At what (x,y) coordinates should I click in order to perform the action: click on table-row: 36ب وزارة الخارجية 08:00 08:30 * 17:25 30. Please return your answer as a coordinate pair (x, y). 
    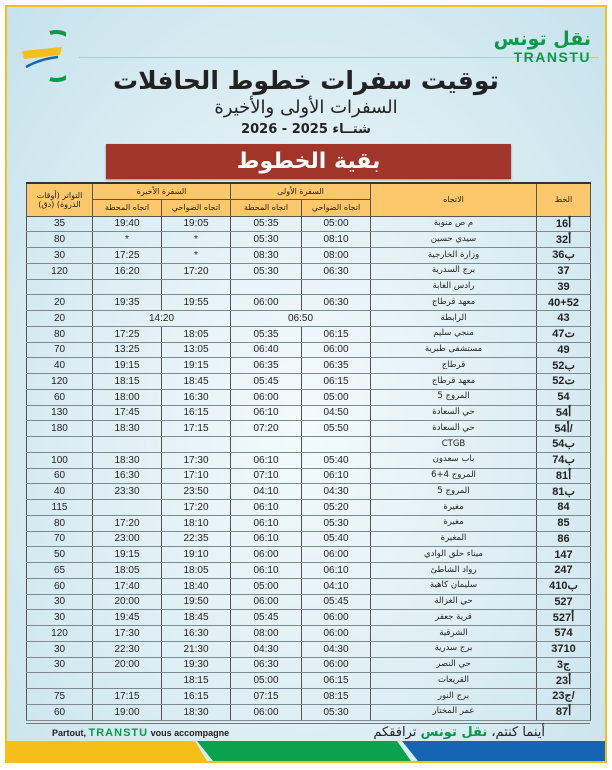
    Looking at the image, I should click on (308, 255).